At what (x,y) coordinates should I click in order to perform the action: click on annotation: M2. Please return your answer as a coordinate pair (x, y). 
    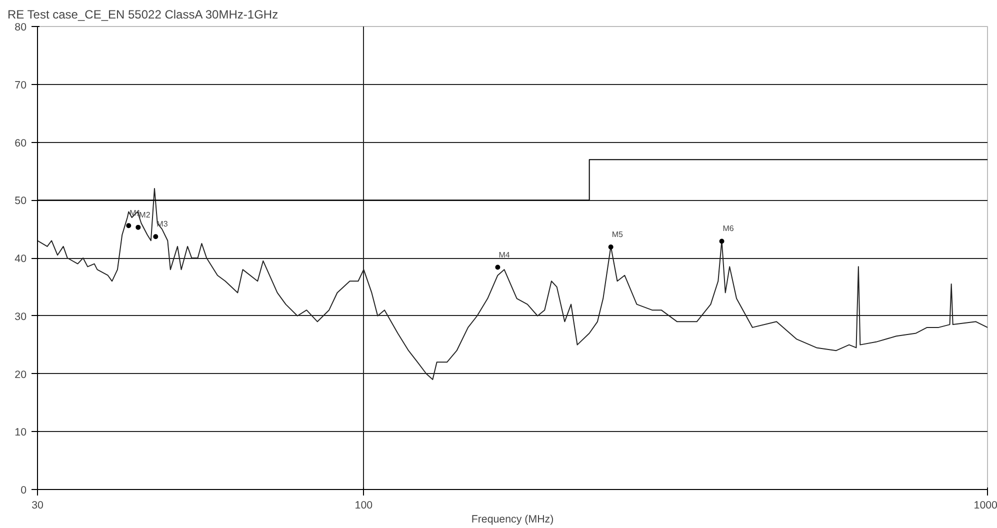
    Looking at the image, I should click on (145, 215).